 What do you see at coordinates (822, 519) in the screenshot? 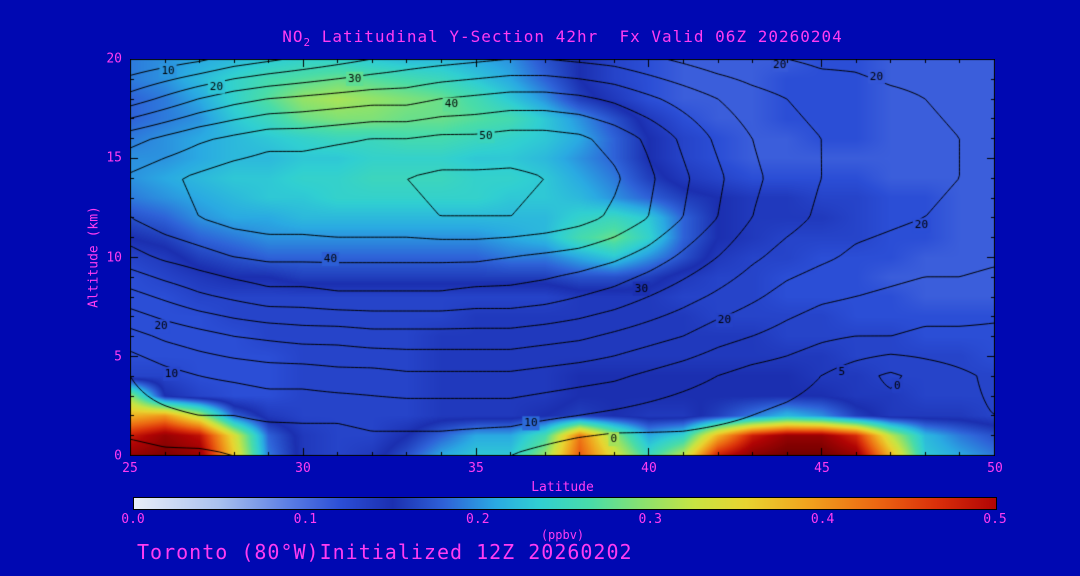
I see `colorbar-tick-label: 0.4` at bounding box center [822, 519].